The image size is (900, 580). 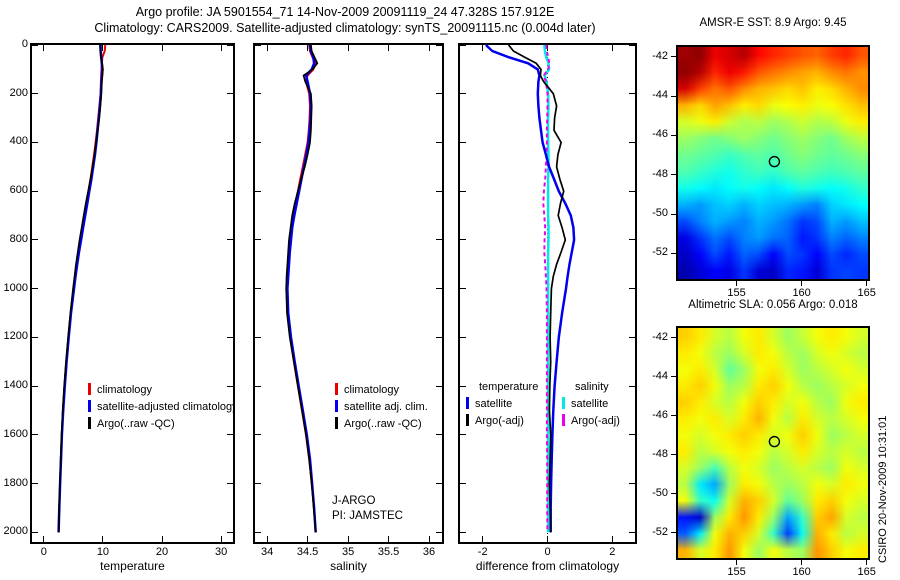 I want to click on x-tick-label: 34.5, so click(x=307, y=552).